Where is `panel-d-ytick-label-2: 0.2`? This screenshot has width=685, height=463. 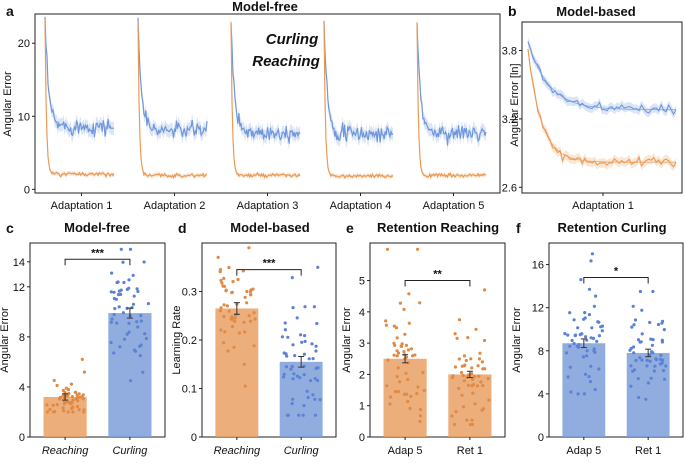
panel-d-ytick-label-2: 0.2 is located at coordinates (189, 341).